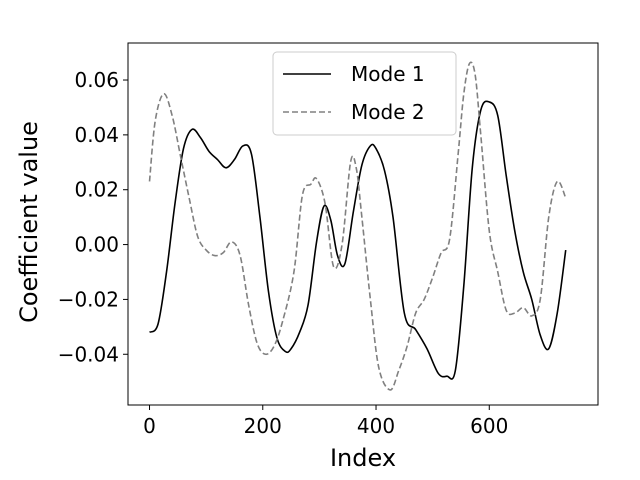 Image resolution: width=640 pixels, height=480 pixels. Describe the element at coordinates (149, 426) in the screenshot. I see `x-tick-label: 0` at that location.